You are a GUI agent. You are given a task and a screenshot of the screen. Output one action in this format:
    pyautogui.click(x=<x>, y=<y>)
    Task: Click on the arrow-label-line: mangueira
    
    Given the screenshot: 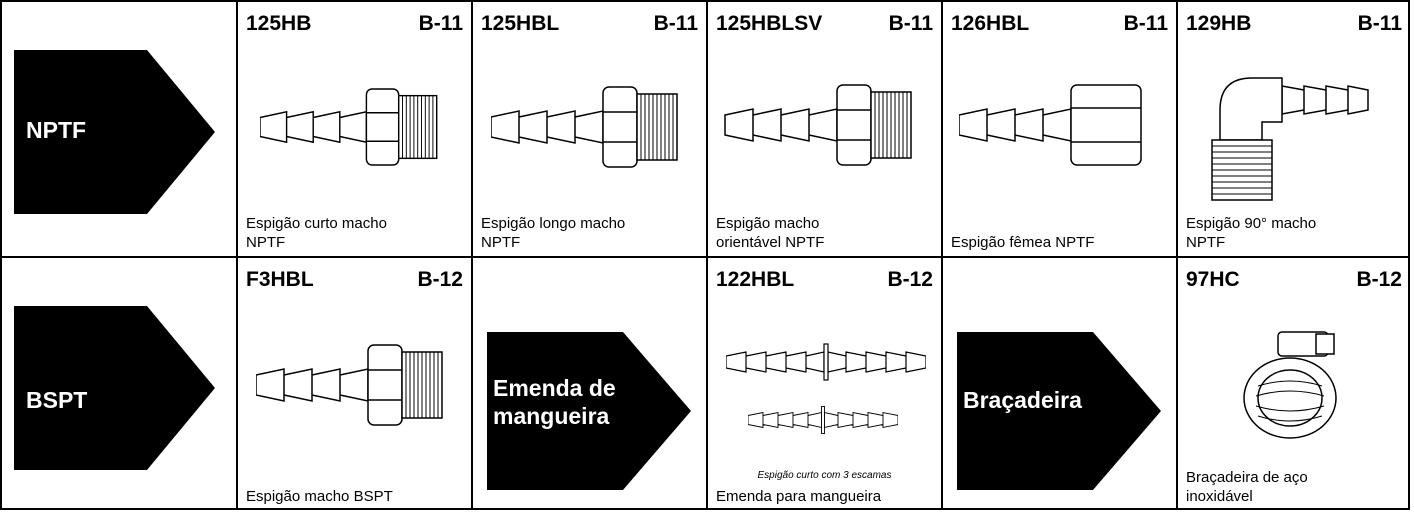 What is the action you would take?
    pyautogui.click(x=551, y=416)
    